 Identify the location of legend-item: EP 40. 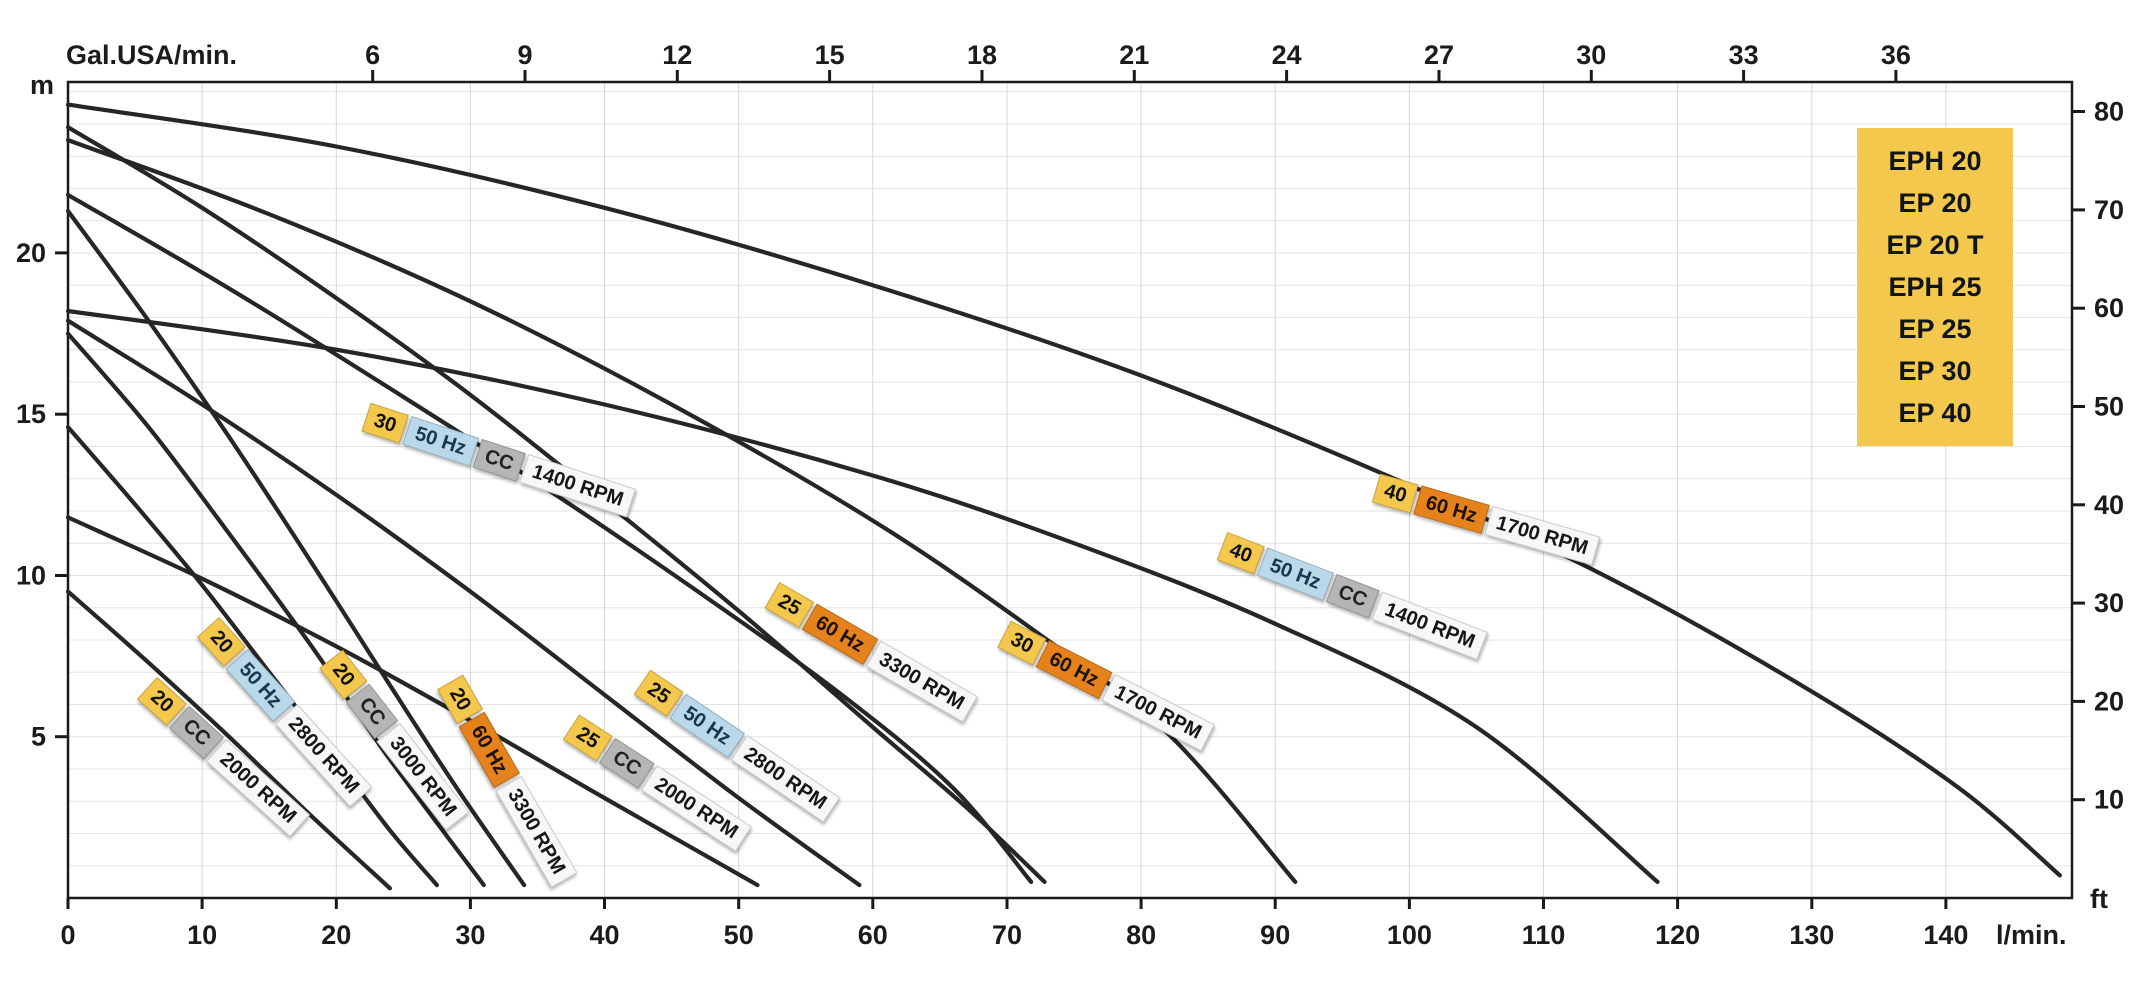
(1935, 413).